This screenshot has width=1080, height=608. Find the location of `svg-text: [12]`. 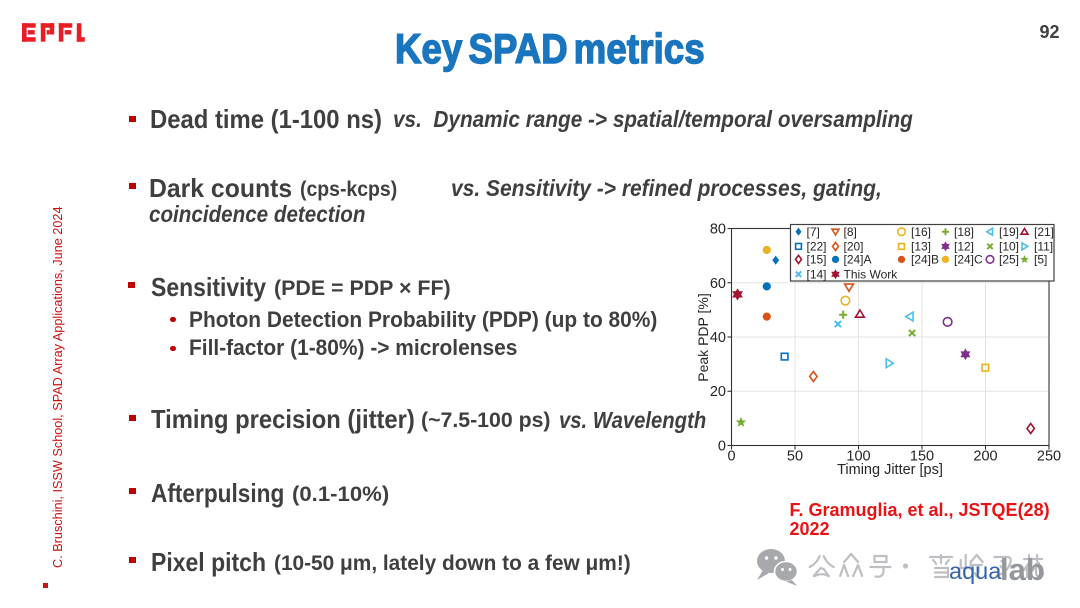

svg-text: [12] is located at coordinates (964, 247).